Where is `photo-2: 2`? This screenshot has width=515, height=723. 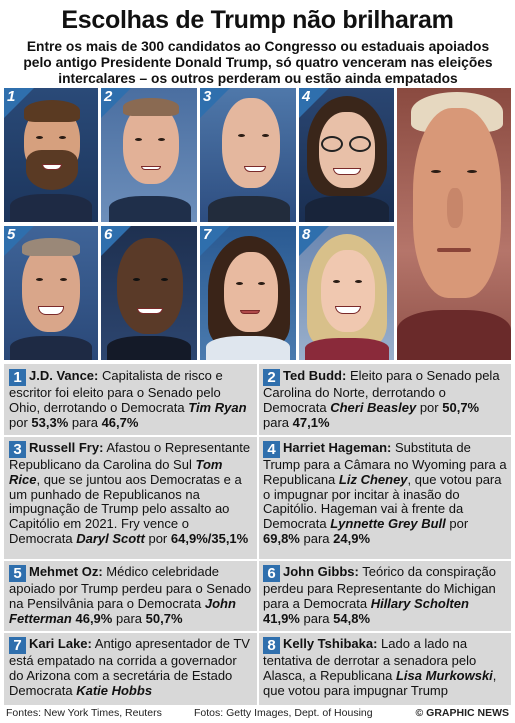 photo-2: 2 is located at coordinates (149, 155).